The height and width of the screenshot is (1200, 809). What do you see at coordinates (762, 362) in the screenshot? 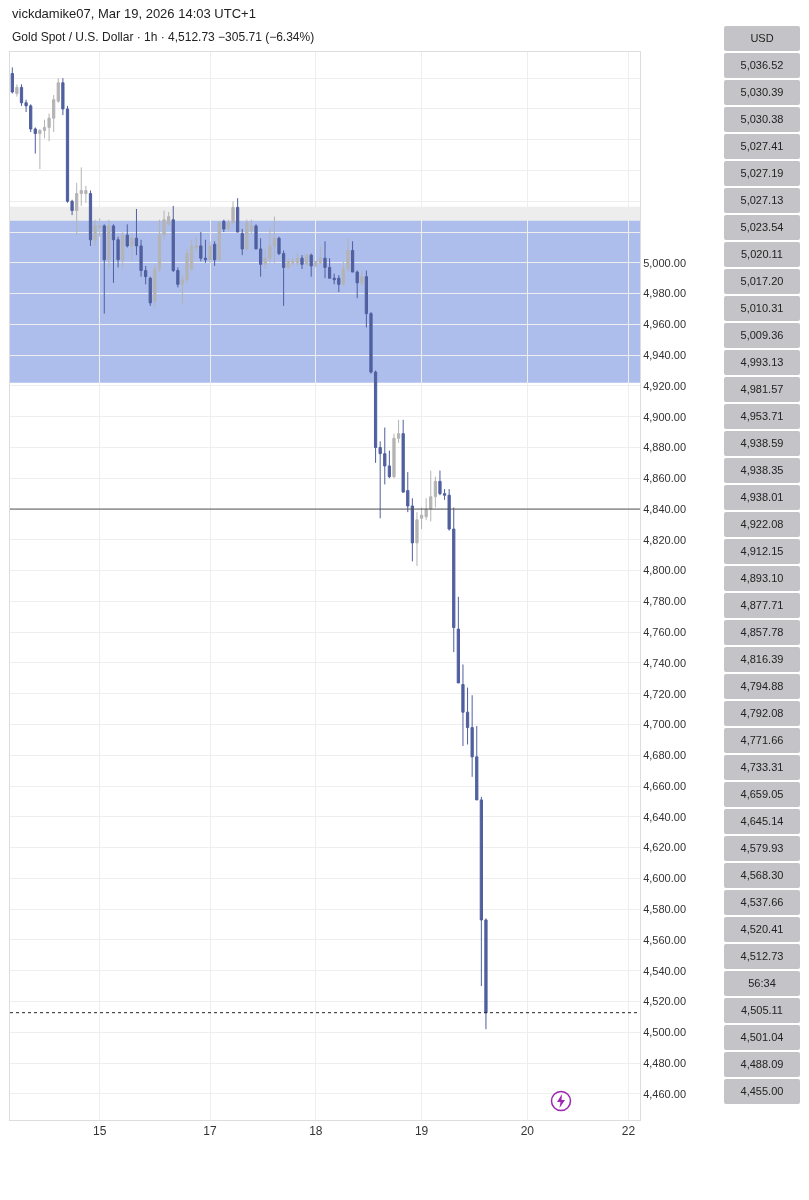
I see `text: 4,993.13` at bounding box center [762, 362].